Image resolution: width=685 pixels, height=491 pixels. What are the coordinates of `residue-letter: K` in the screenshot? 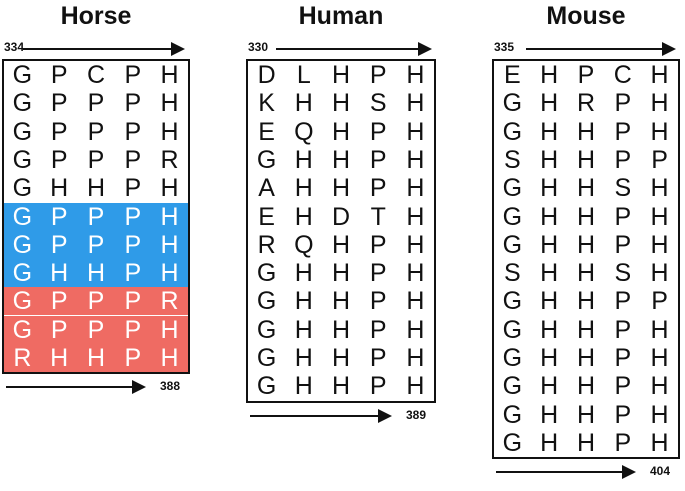 It's located at (266, 103).